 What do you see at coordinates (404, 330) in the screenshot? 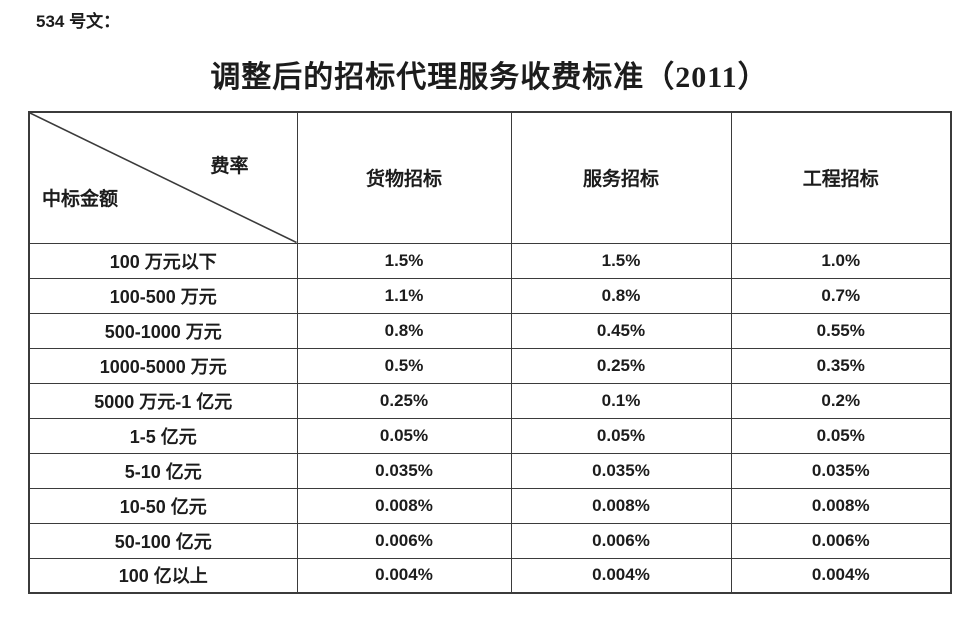
I see `goods-rate-cell: 0.8%` at bounding box center [404, 330].